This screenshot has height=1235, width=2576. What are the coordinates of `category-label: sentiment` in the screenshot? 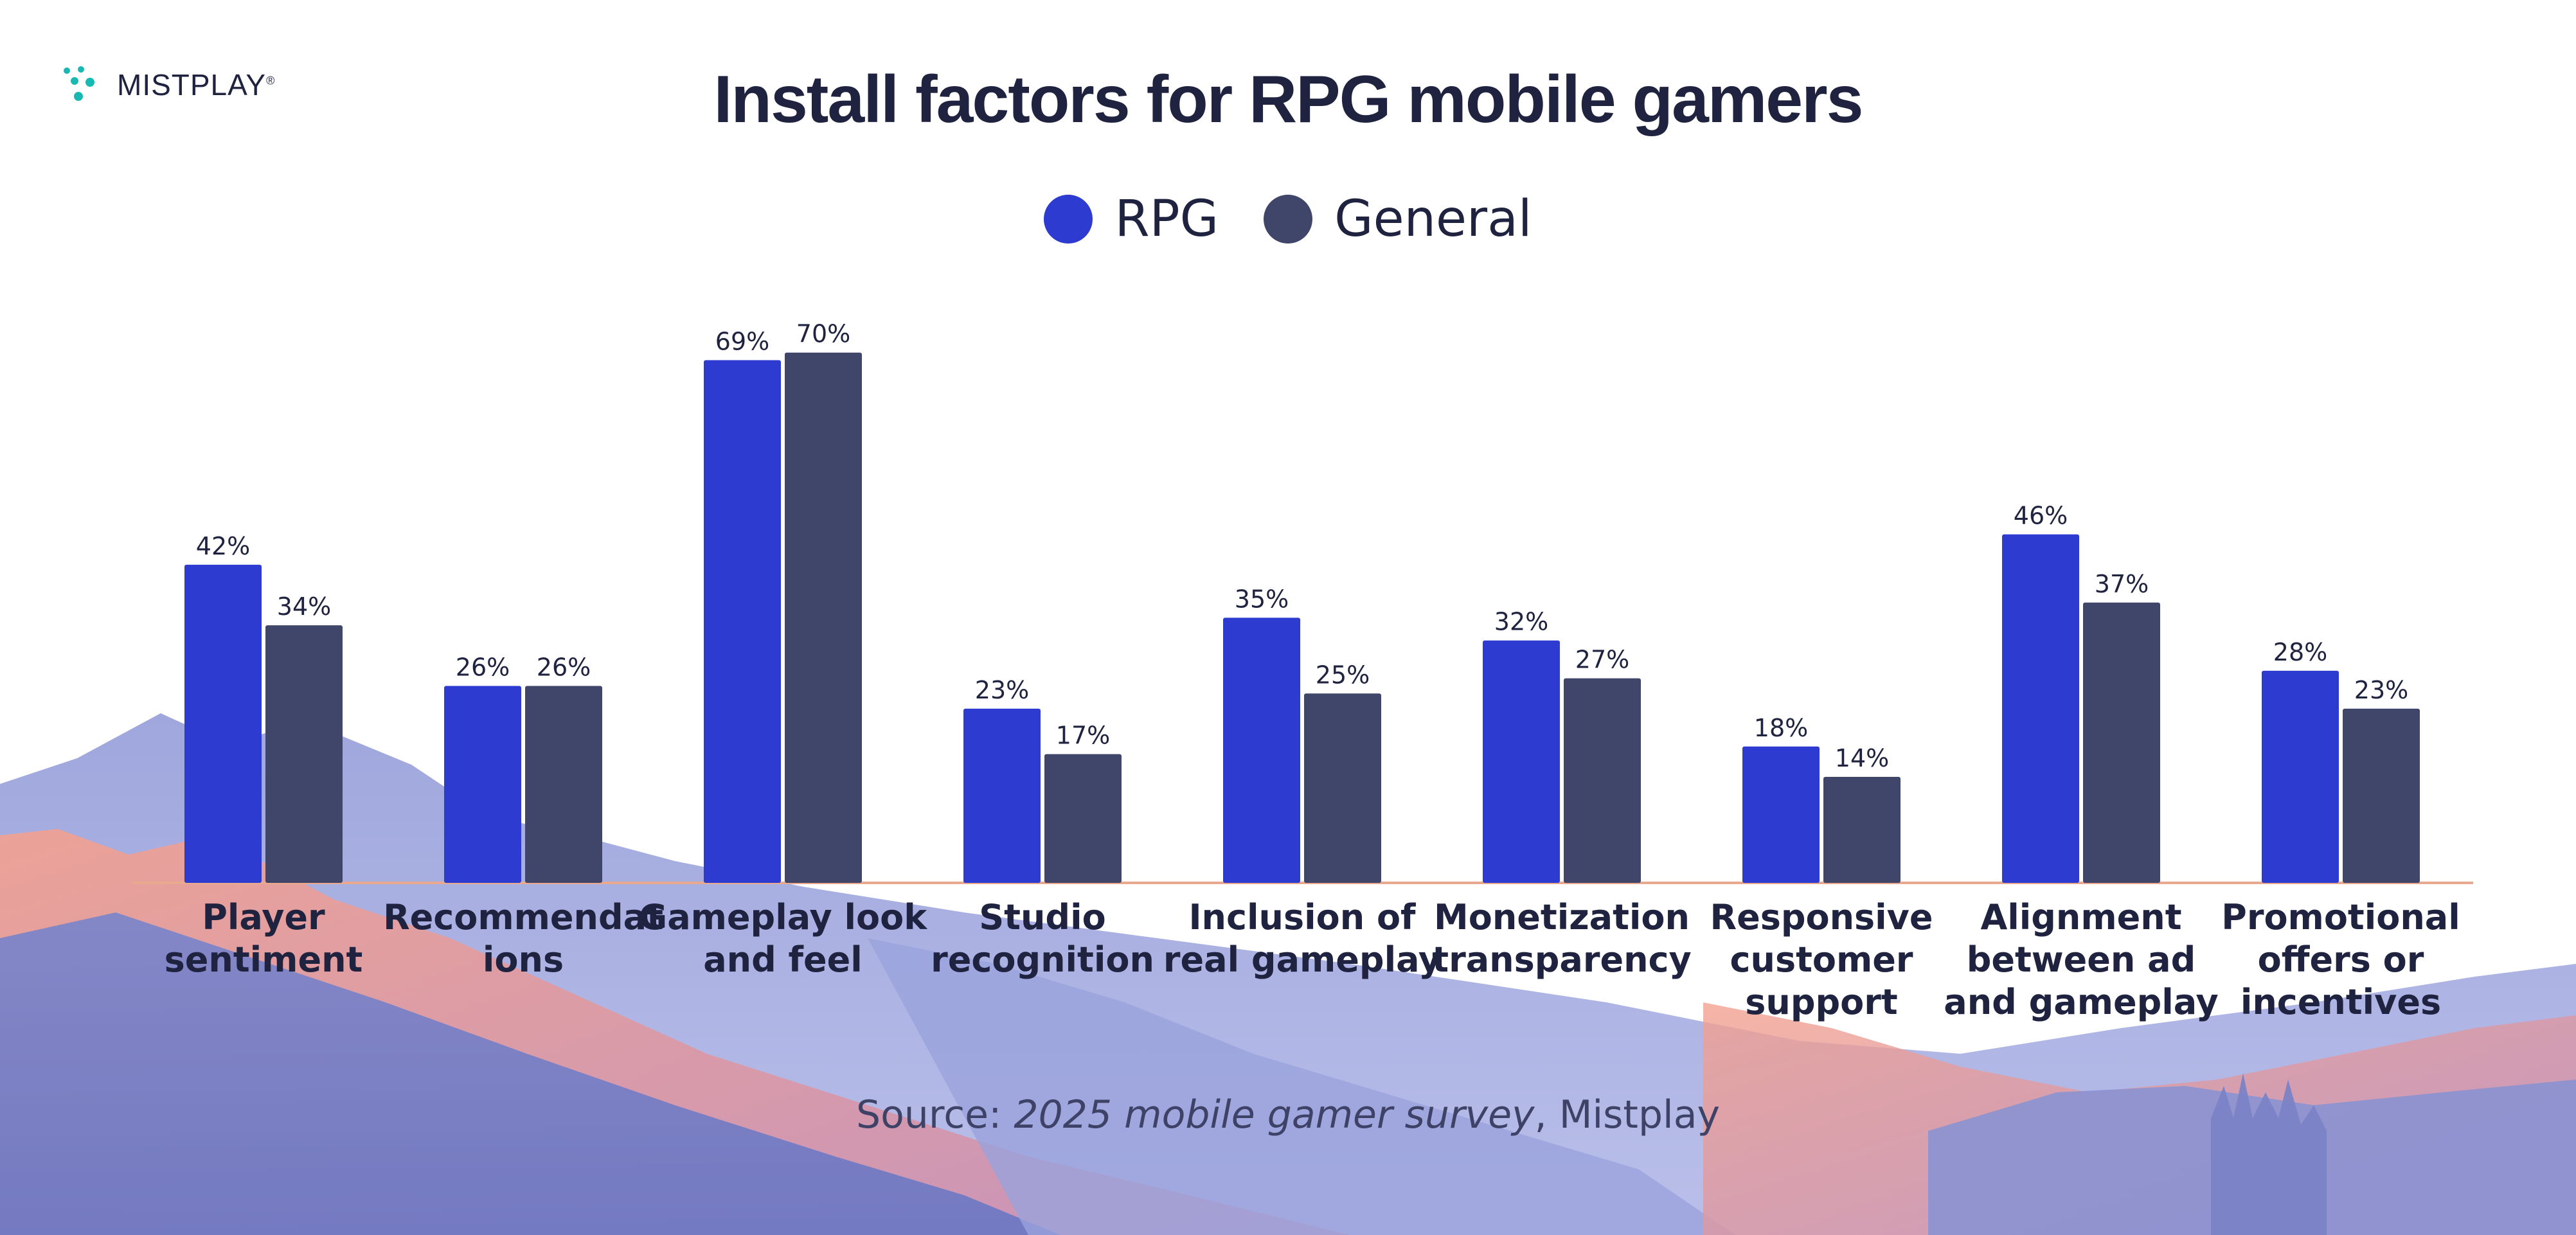 It's located at (264, 960).